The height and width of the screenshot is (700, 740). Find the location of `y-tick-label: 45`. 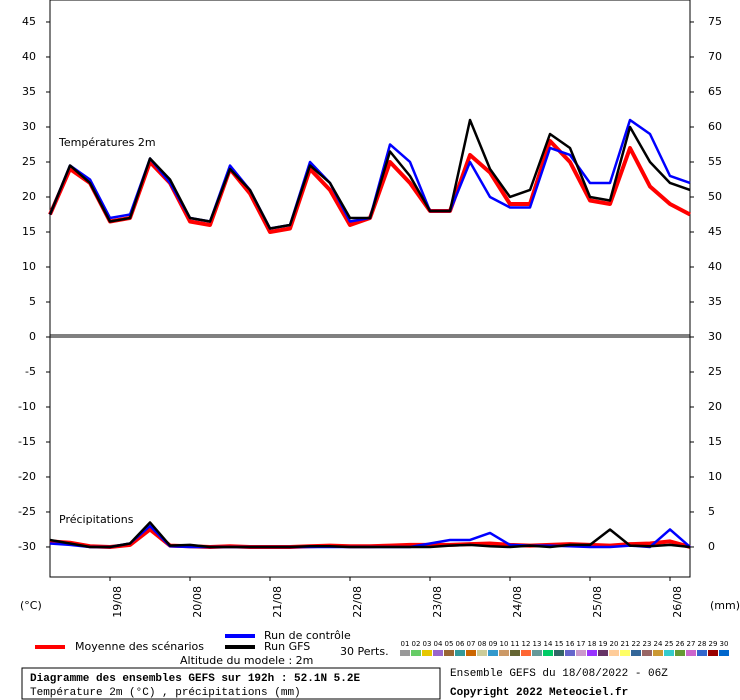

y-tick-label: 45 is located at coordinates (29, 21).